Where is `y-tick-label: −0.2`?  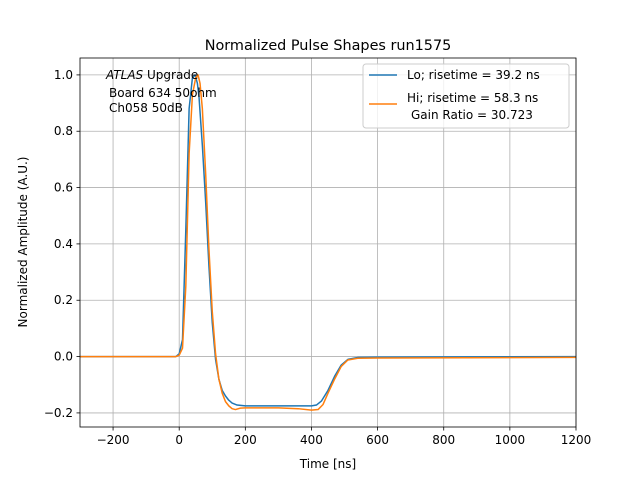 y-tick-label: −0.2 is located at coordinates (58, 413).